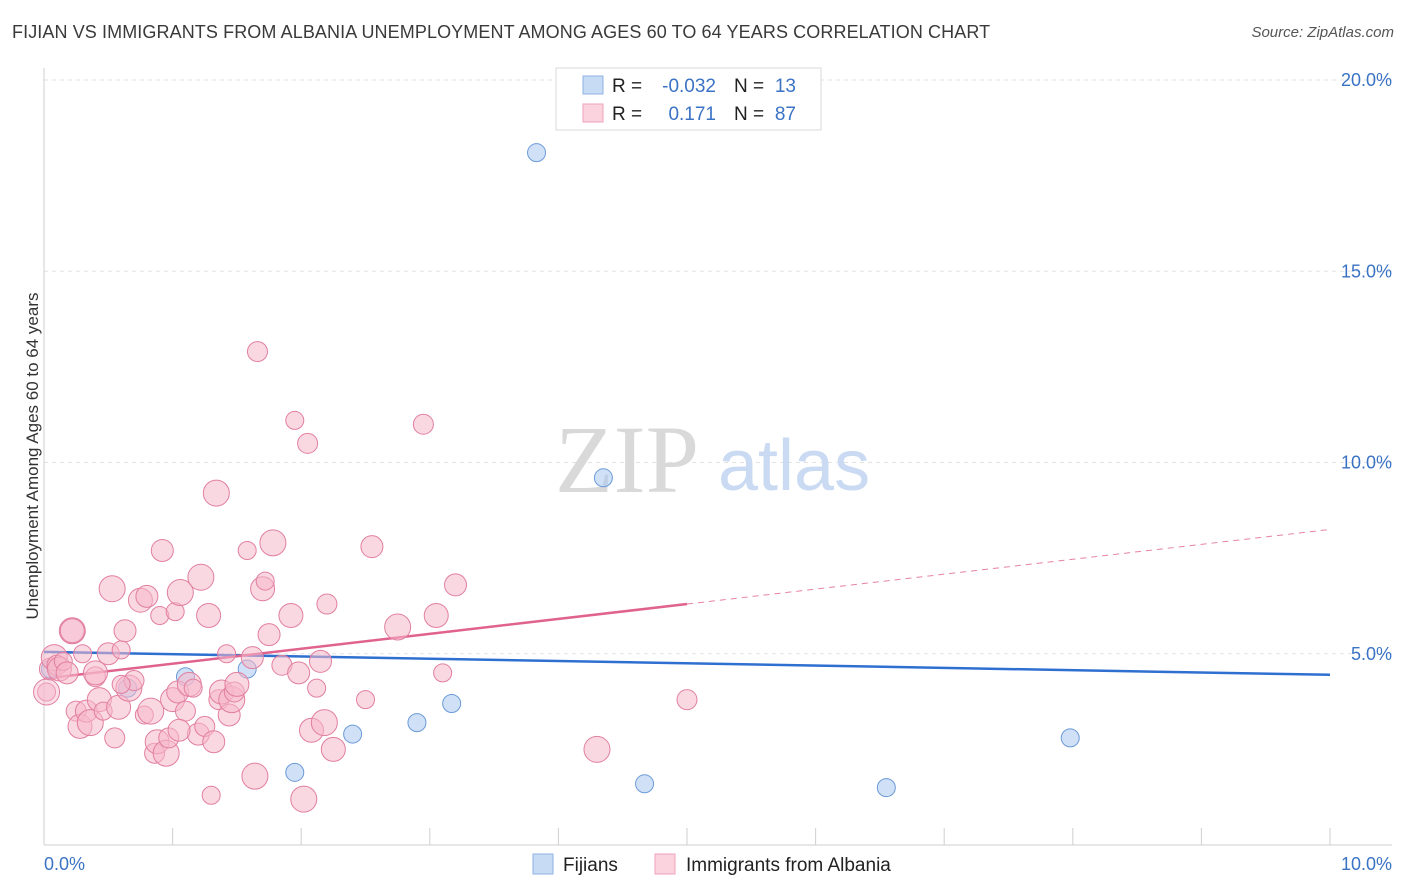 The image size is (1406, 892). I want to click on trend-line-albania-extension, so click(1008, 566).